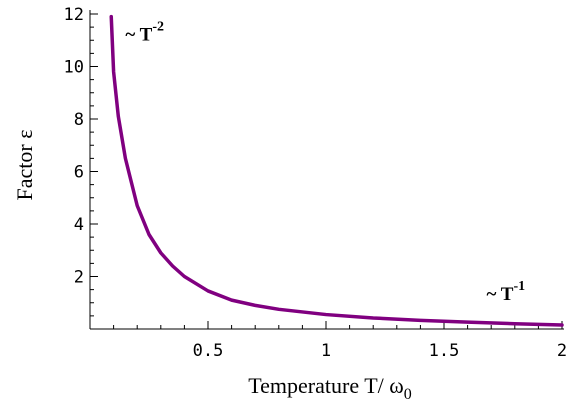  What do you see at coordinates (562, 351) in the screenshot?
I see `x-tick-label: 2` at bounding box center [562, 351].